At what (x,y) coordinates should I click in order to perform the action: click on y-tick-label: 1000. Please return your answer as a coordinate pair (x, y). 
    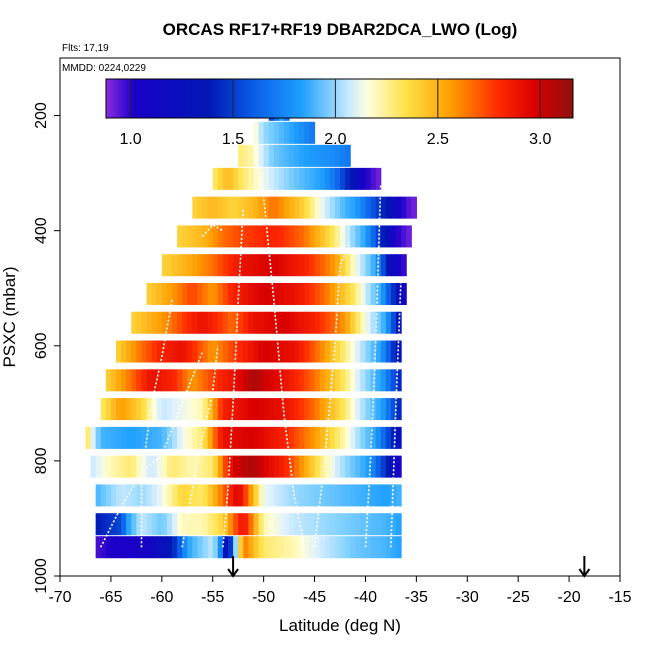
    Looking at the image, I should click on (41, 576).